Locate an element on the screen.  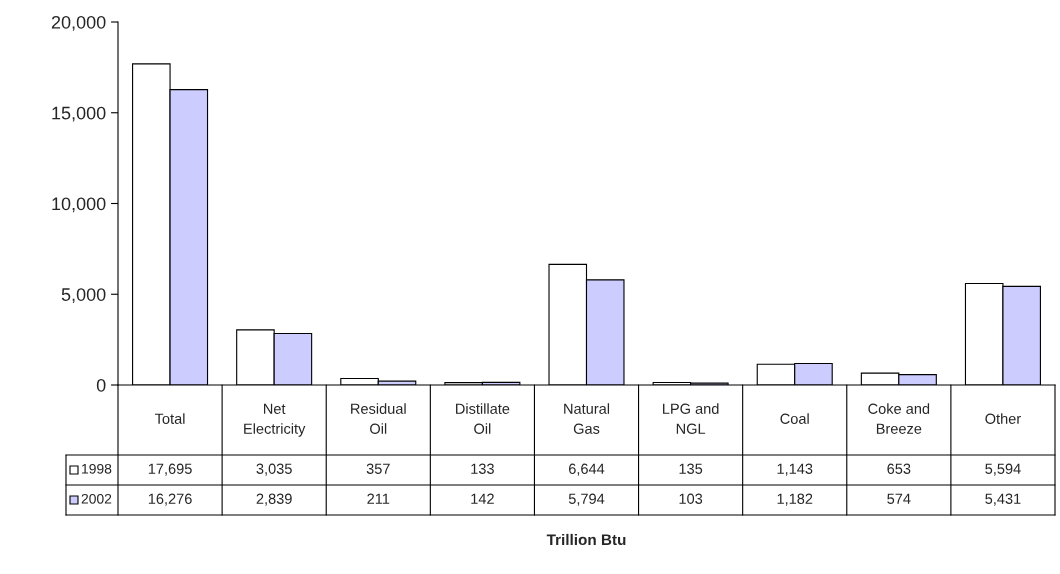
y-tick-label: 15,000 is located at coordinates (79, 114).